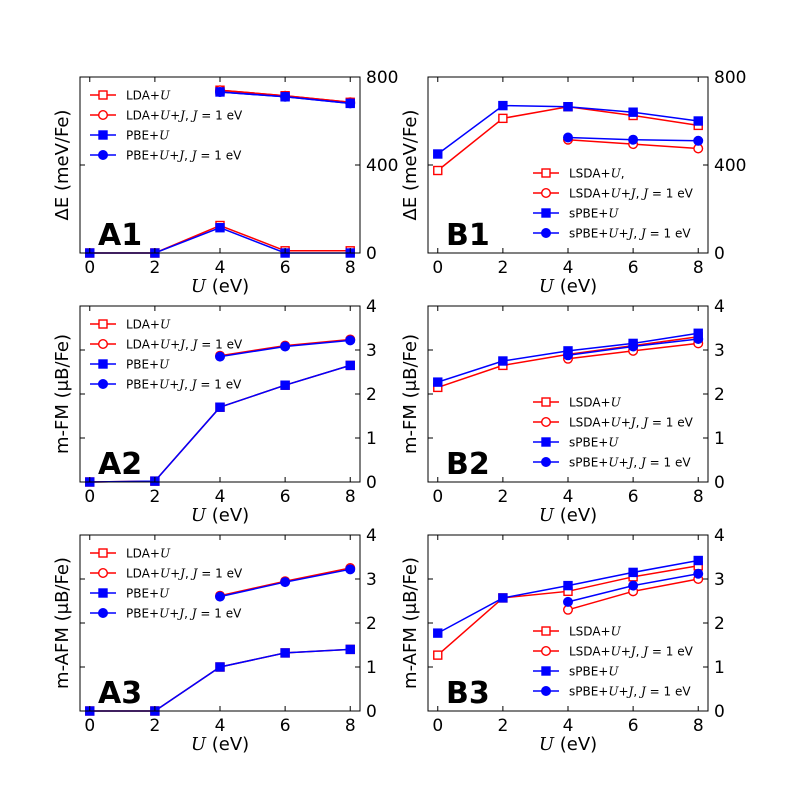  What do you see at coordinates (719, 307) in the screenshot?
I see `y-tick-label: 4` at bounding box center [719, 307].